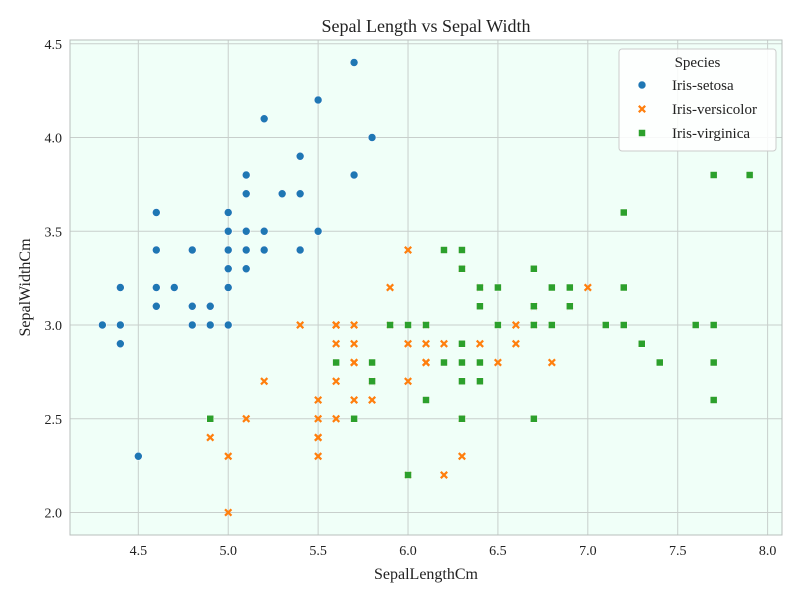  What do you see at coordinates (54, 420) in the screenshot?
I see `y-tick-label: 2.5` at bounding box center [54, 420].